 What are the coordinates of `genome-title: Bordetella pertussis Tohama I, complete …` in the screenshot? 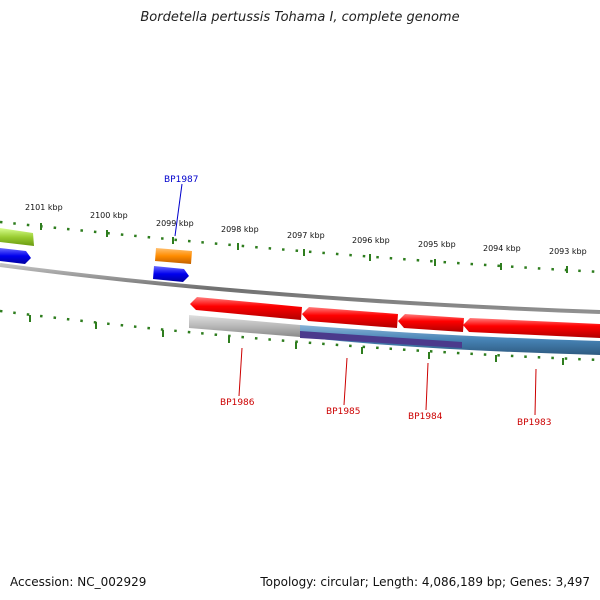 It's located at (300, 17).